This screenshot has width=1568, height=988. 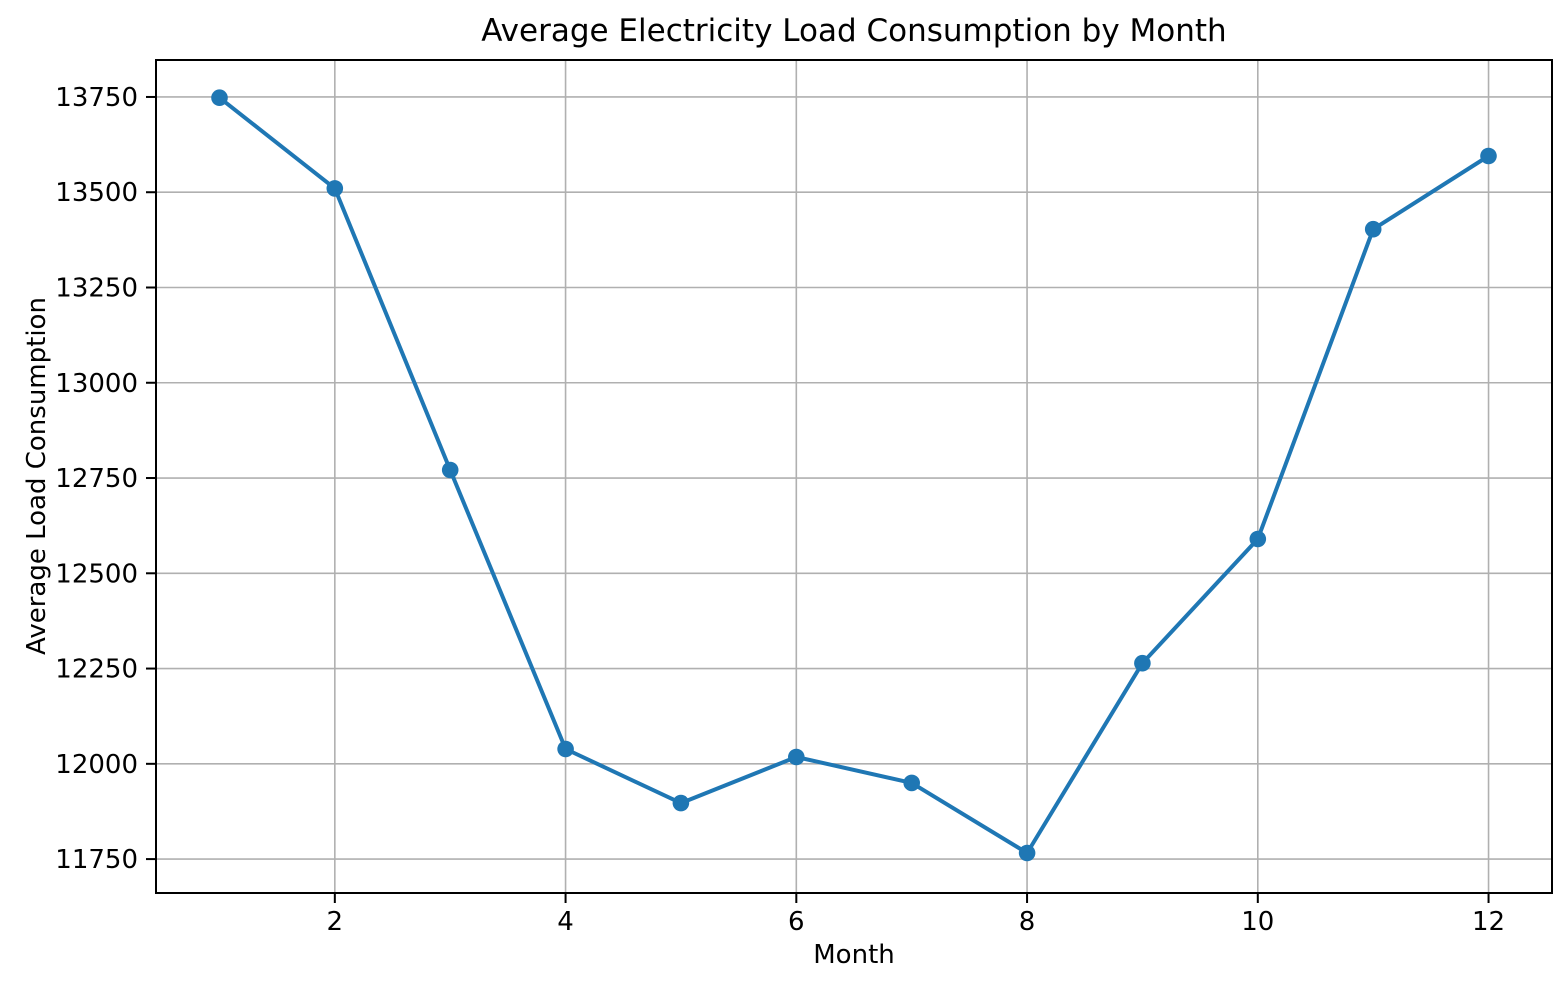 I want to click on x-tick-label: 10, so click(x=1257, y=922).